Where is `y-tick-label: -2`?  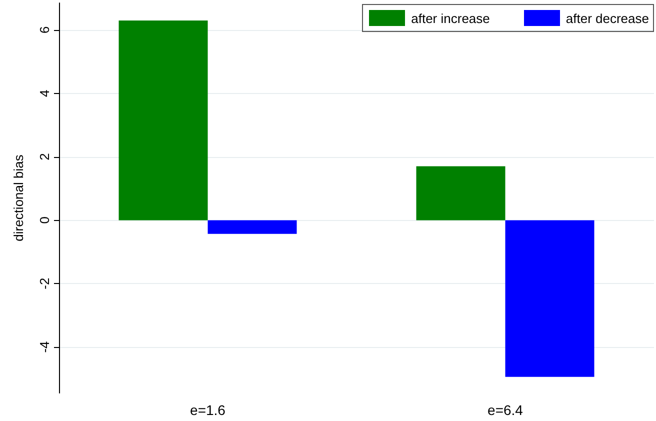 y-tick-label: -2 is located at coordinates (44, 284).